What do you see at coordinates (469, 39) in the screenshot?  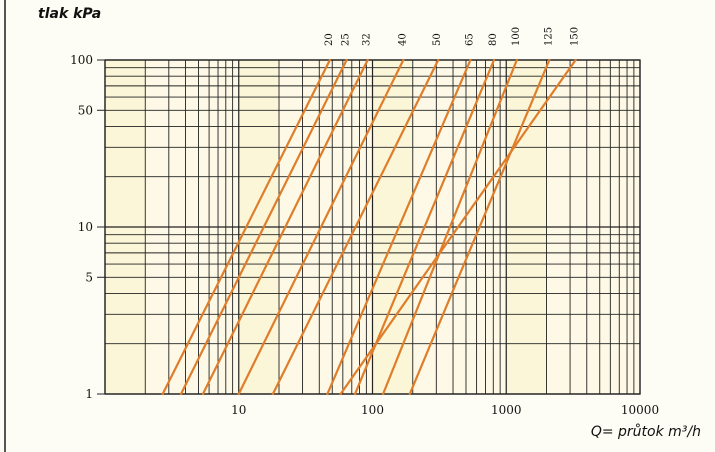 I see `series-label: 65` at bounding box center [469, 39].